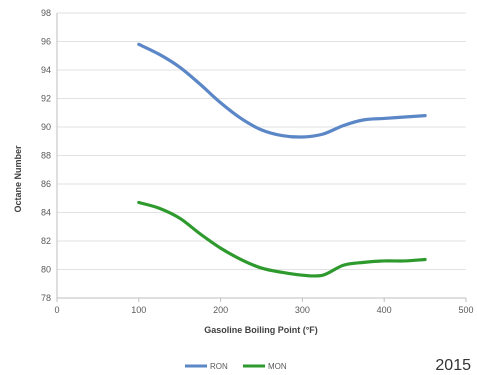 This screenshot has height=375, width=477. Describe the element at coordinates (236, 366) in the screenshot. I see `legend: RON MON` at that location.